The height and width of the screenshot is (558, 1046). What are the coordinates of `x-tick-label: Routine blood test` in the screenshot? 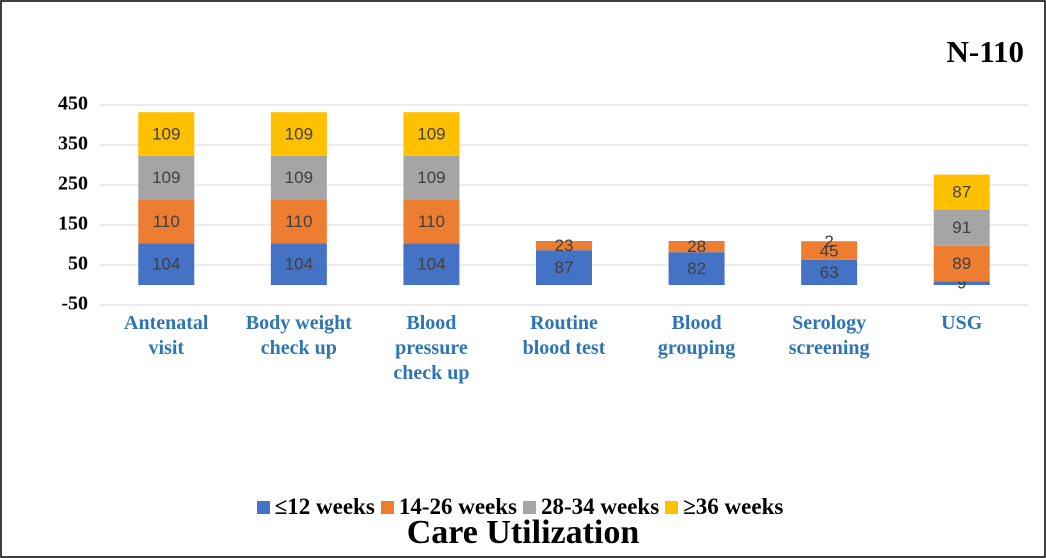 It's located at (564, 335).